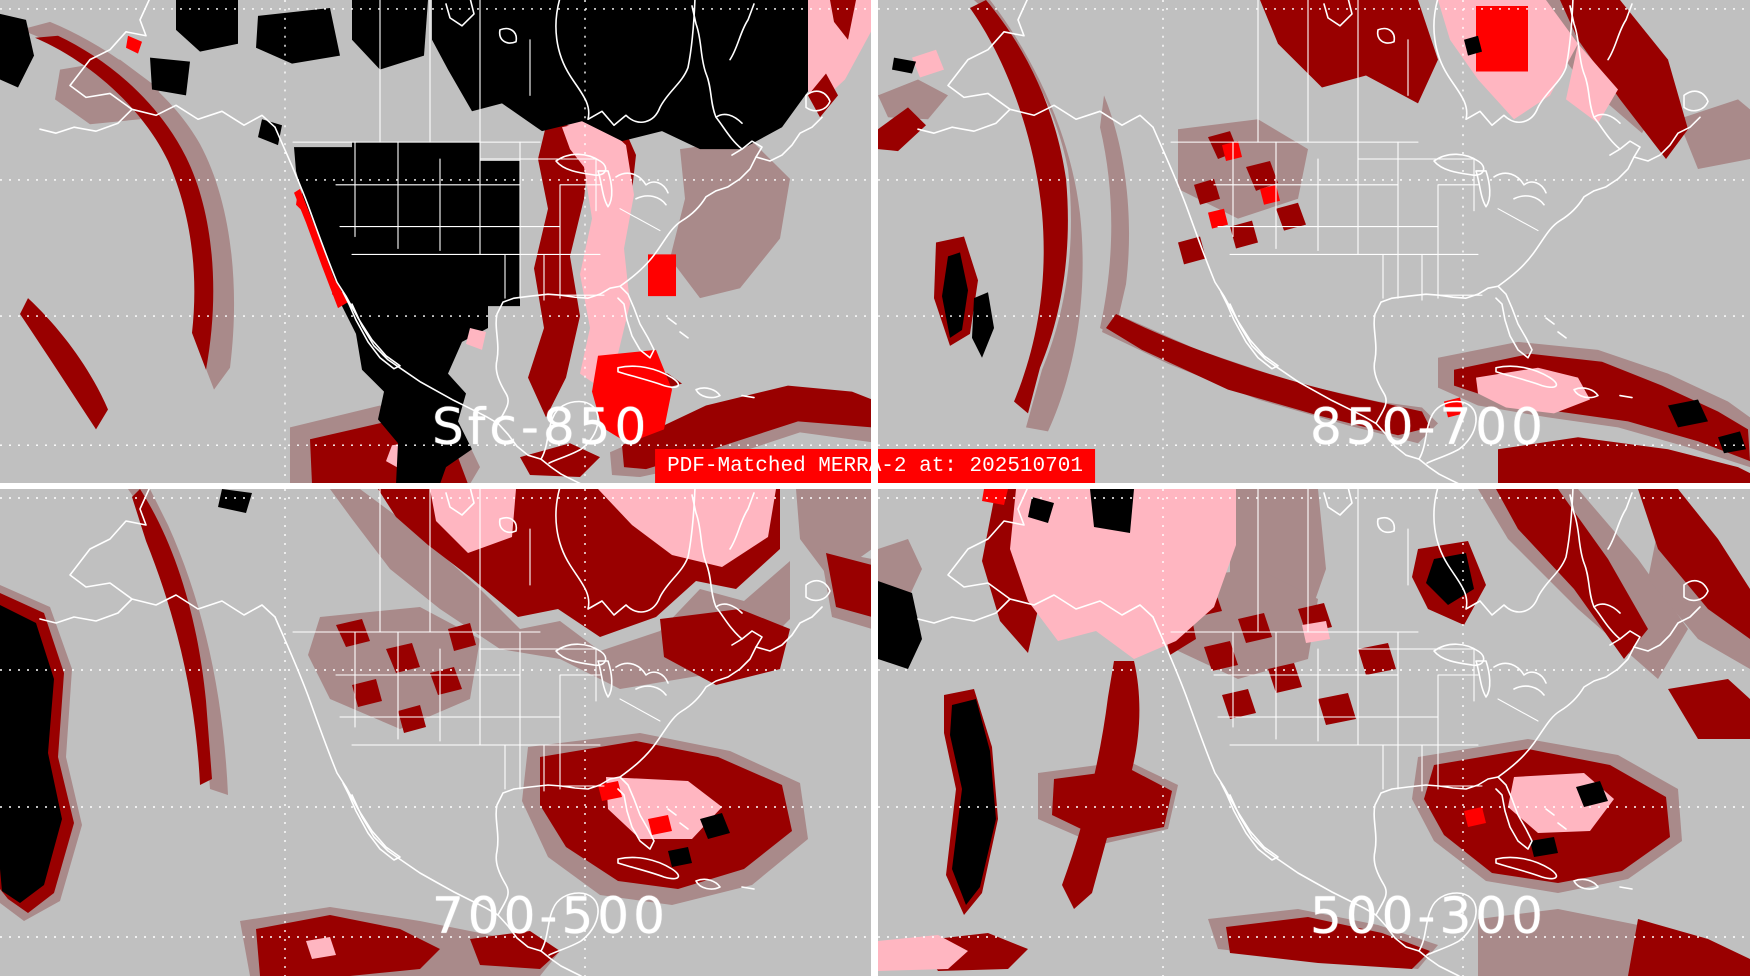 The height and width of the screenshot is (976, 1750). What do you see at coordinates (875, 486) in the screenshot?
I see `panel-divider-horizontal` at bounding box center [875, 486].